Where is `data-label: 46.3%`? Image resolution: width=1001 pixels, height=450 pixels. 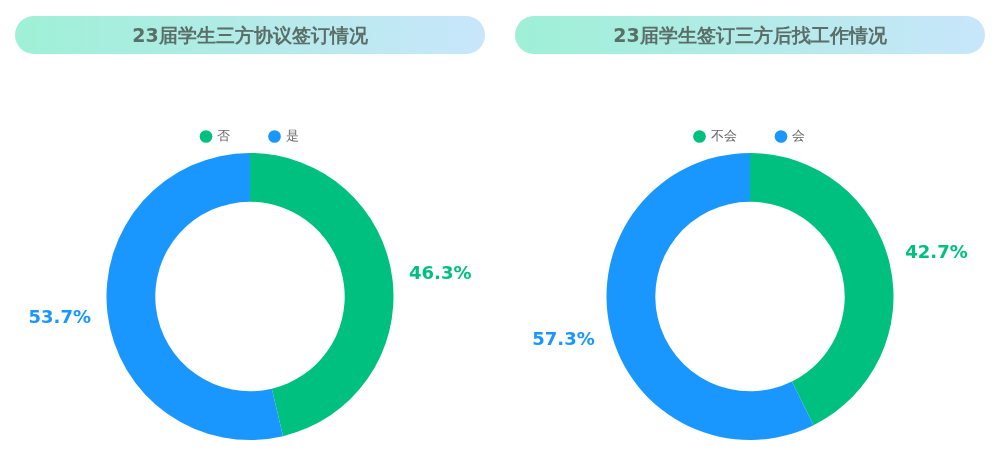 data-label: 46.3% is located at coordinates (440, 272).